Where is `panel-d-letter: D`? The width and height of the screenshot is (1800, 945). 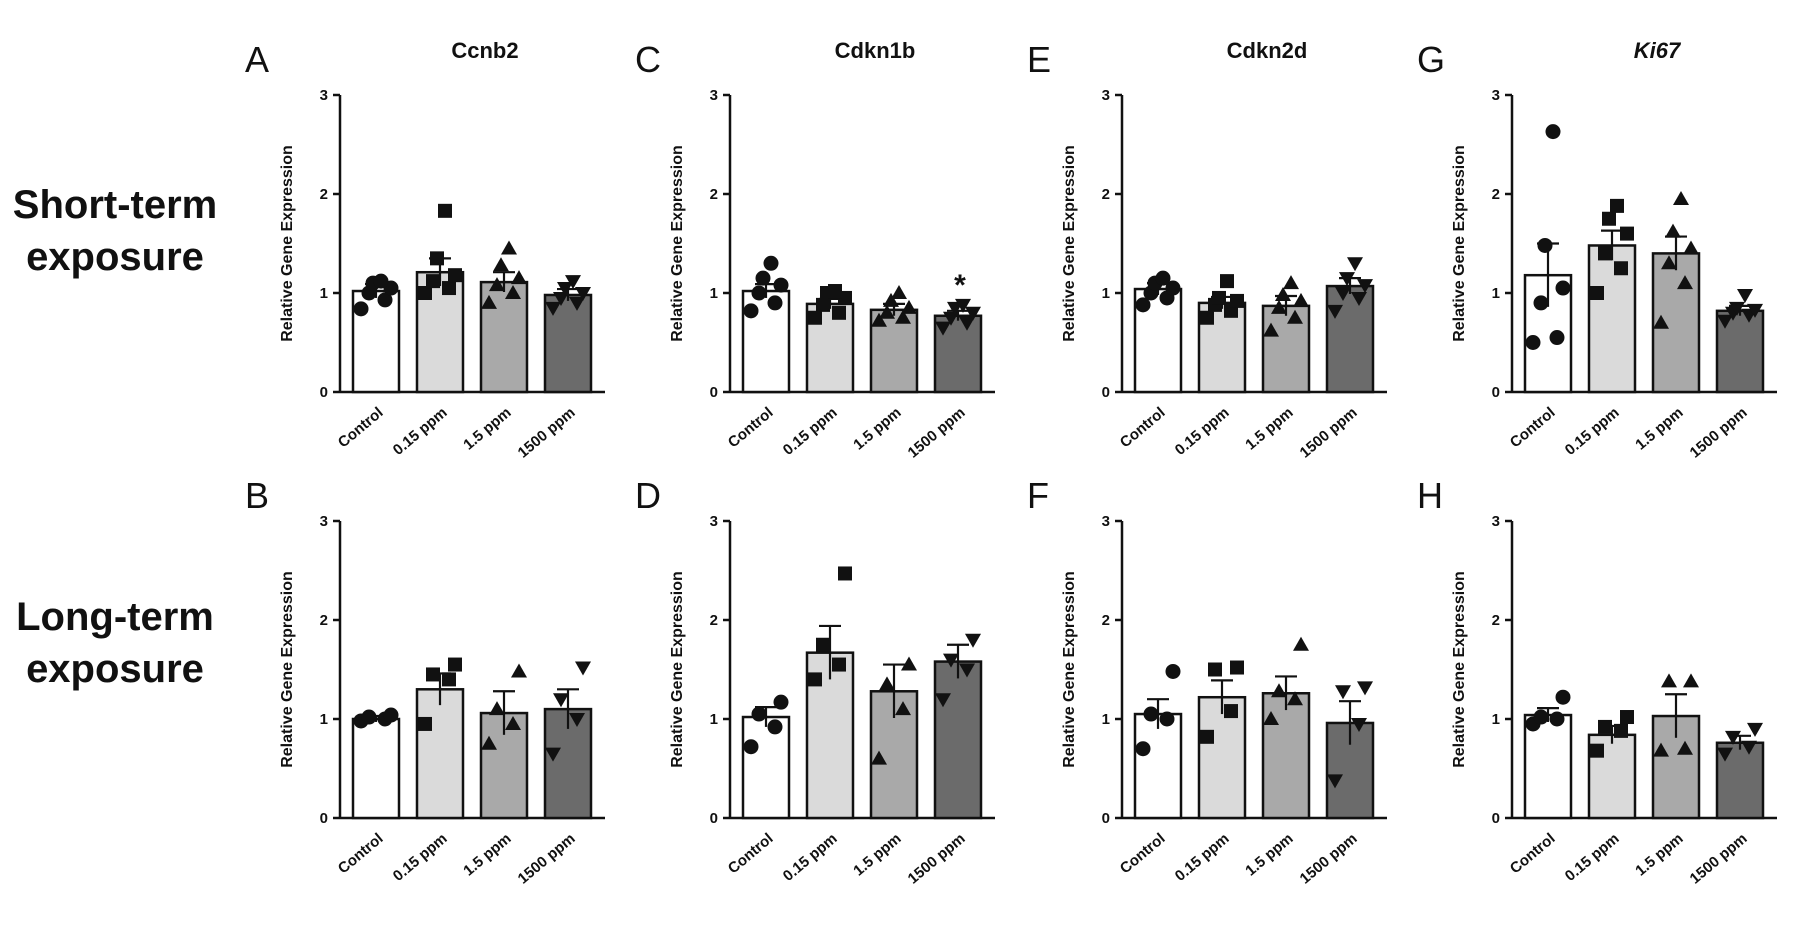 panel-d-letter: D is located at coordinates (648, 495).